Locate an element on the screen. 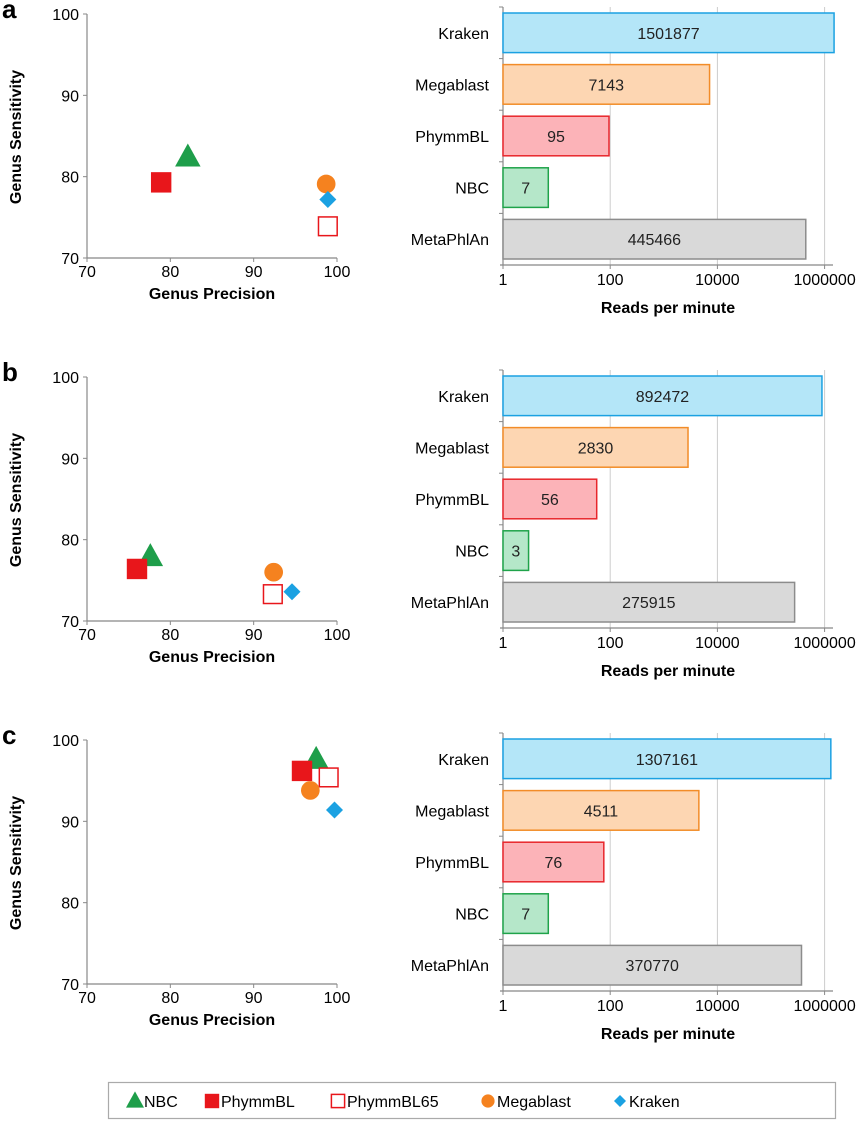  legend-label: PhymmBL is located at coordinates (258, 1102).